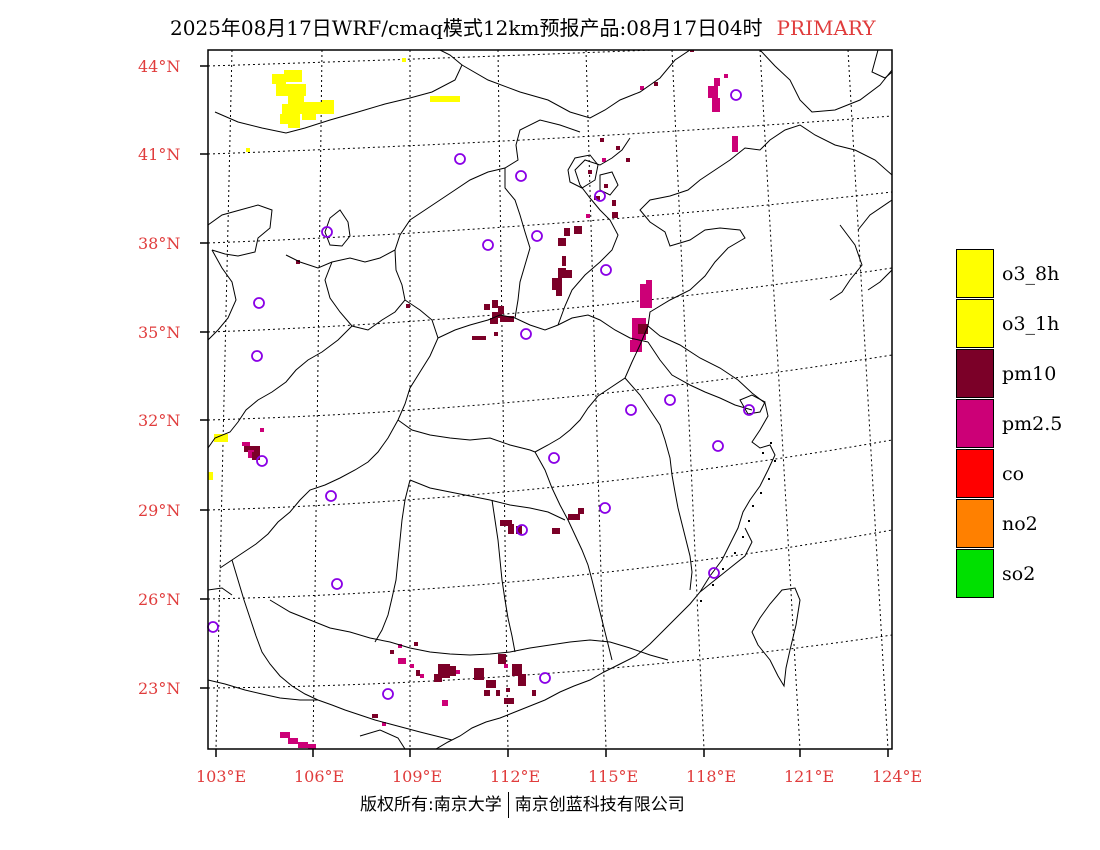 This screenshot has width=1100, height=850. Describe the element at coordinates (1019, 574) in the screenshot. I see `legend-label: so2` at that location.